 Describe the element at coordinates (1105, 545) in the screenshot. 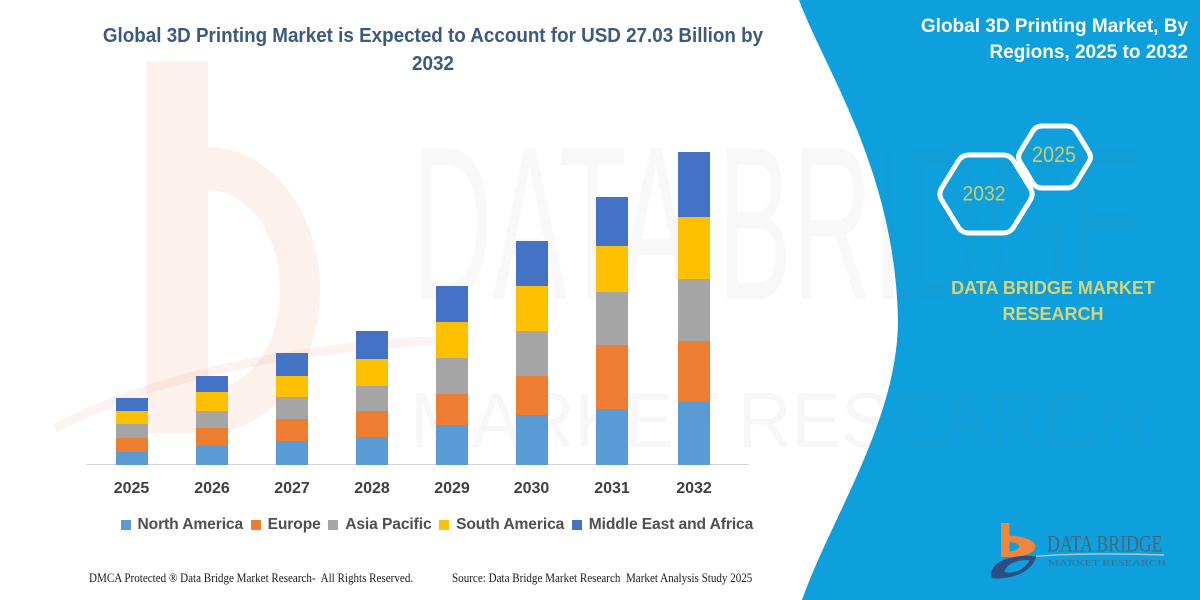

I see `svg-text: DATA BRIDGE` at that location.